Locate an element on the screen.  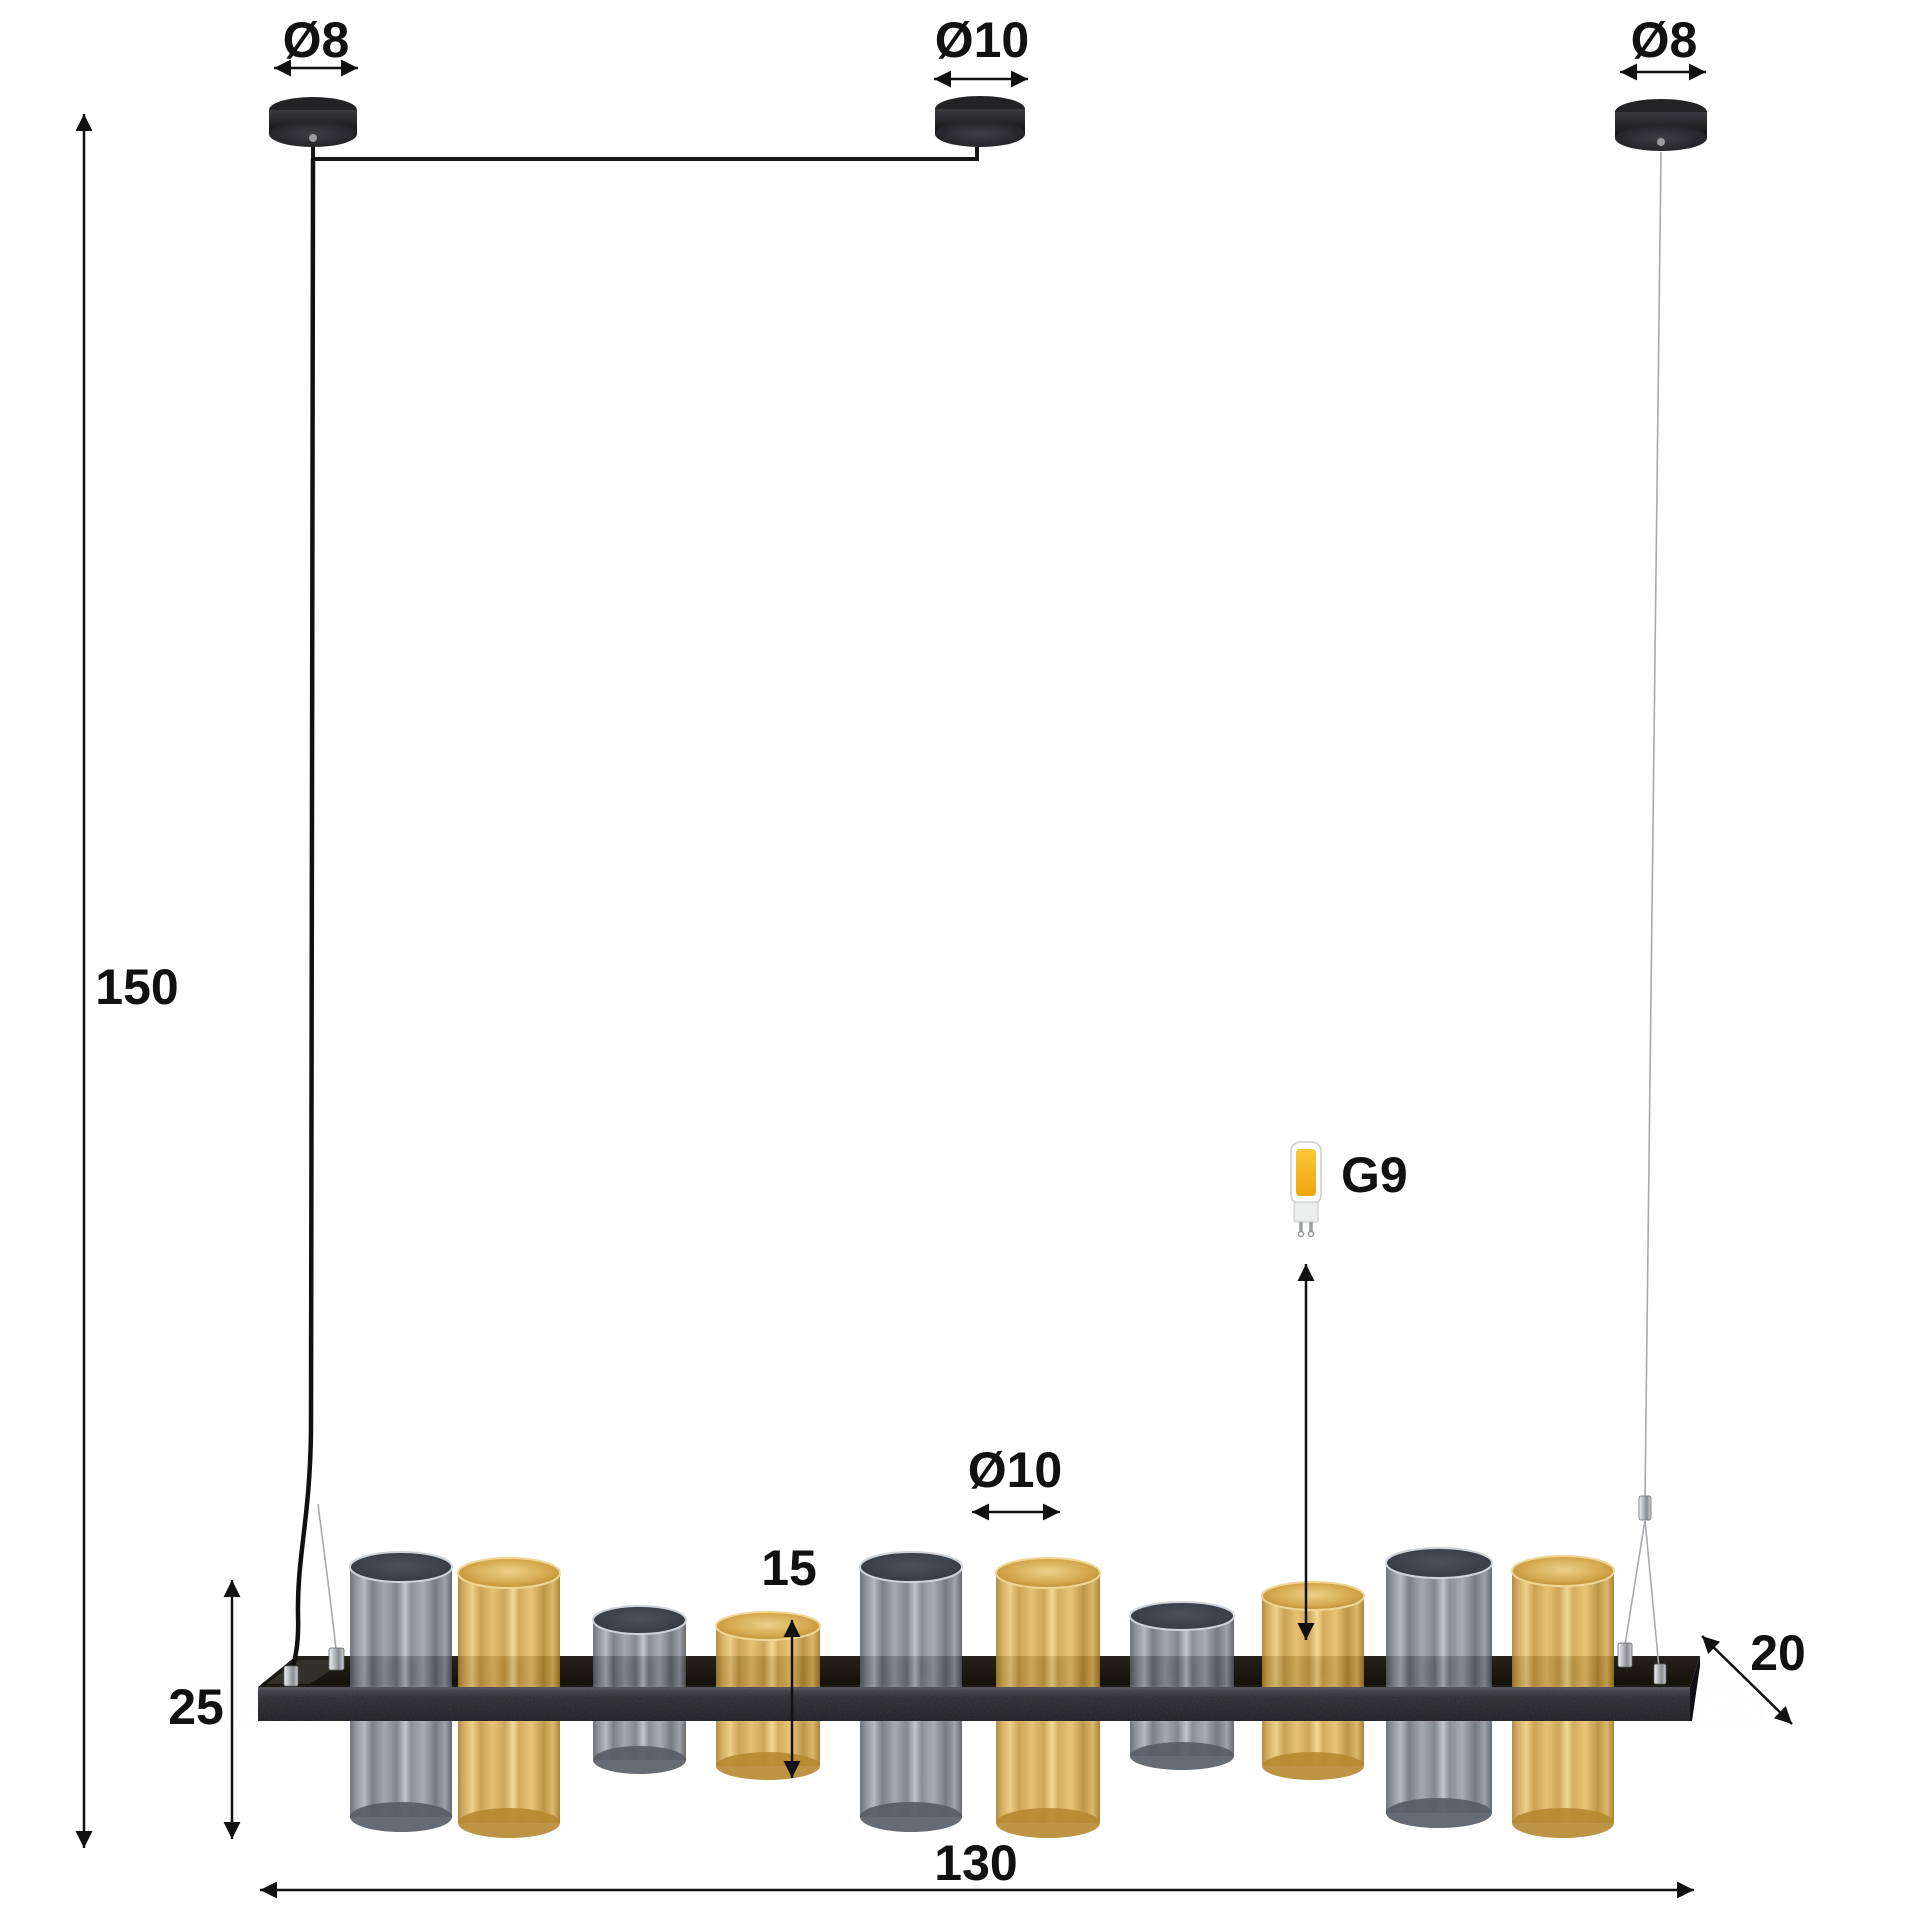
glass-shade-7-smoke-short is located at coordinates (1182, 1685).